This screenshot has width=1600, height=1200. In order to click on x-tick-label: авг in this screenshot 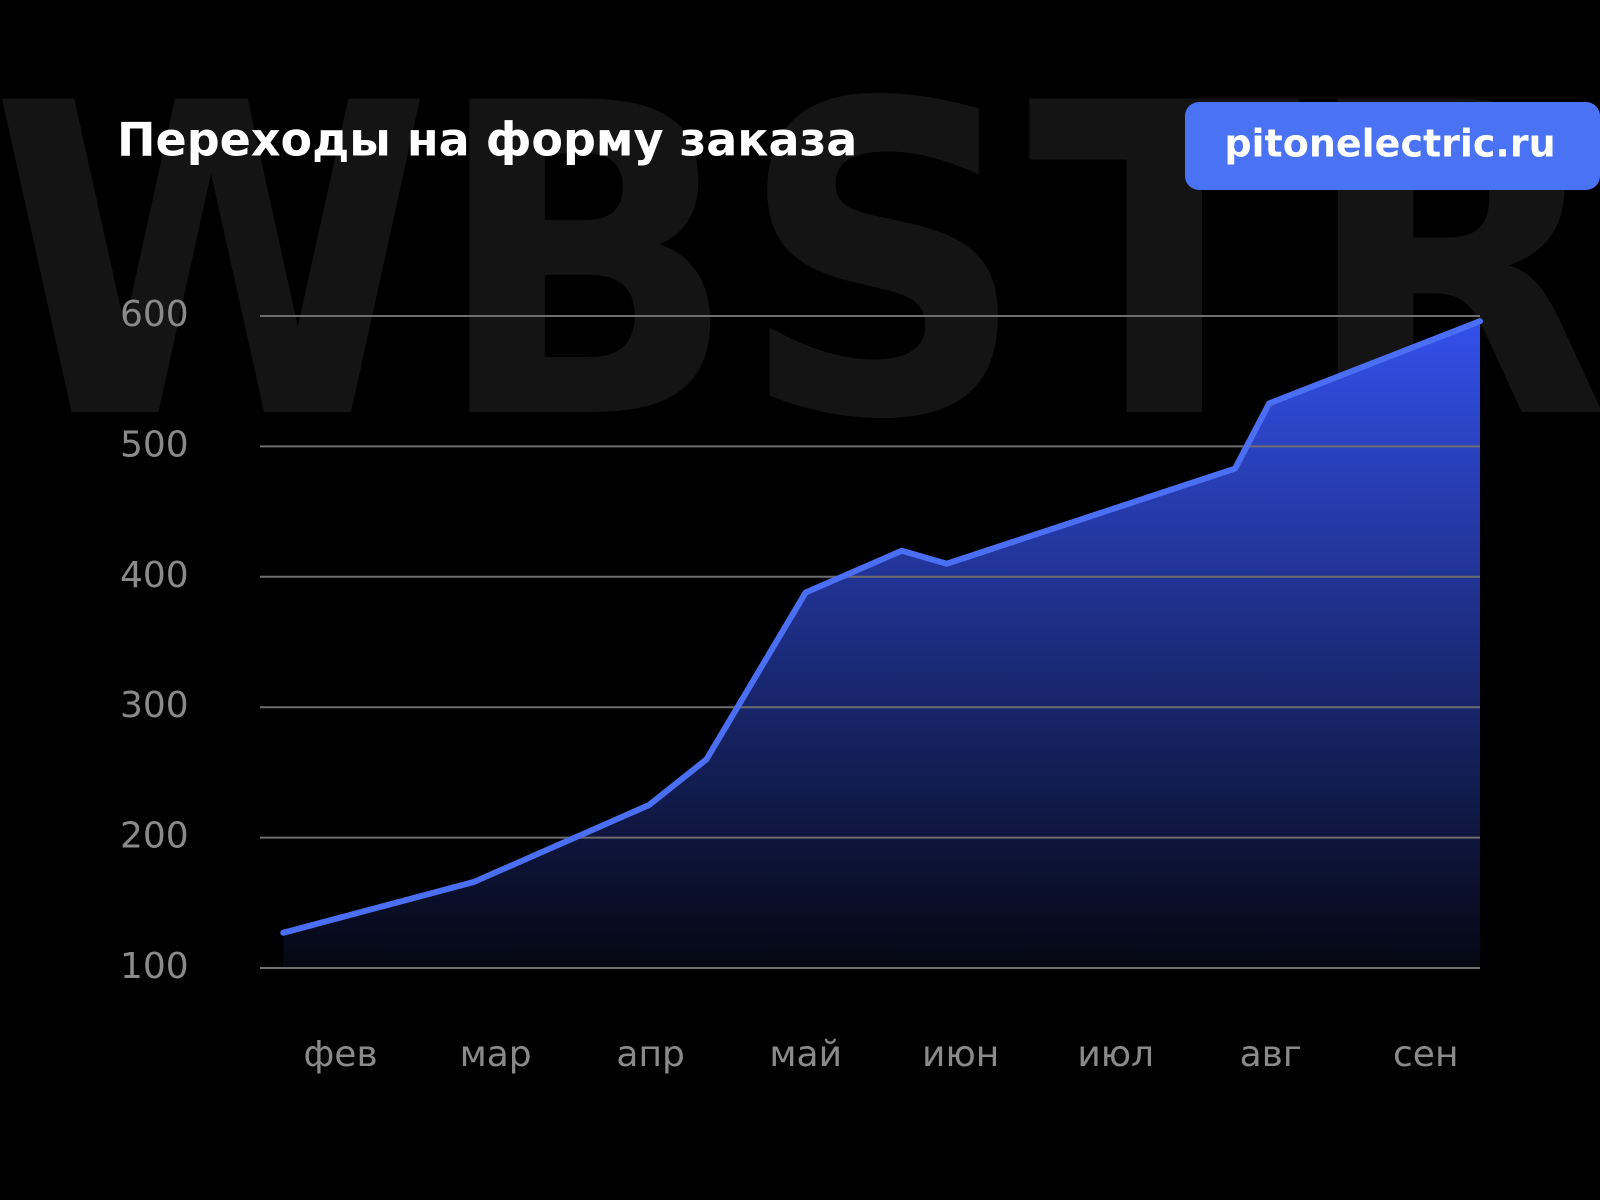, I will do `click(1271, 1054)`.